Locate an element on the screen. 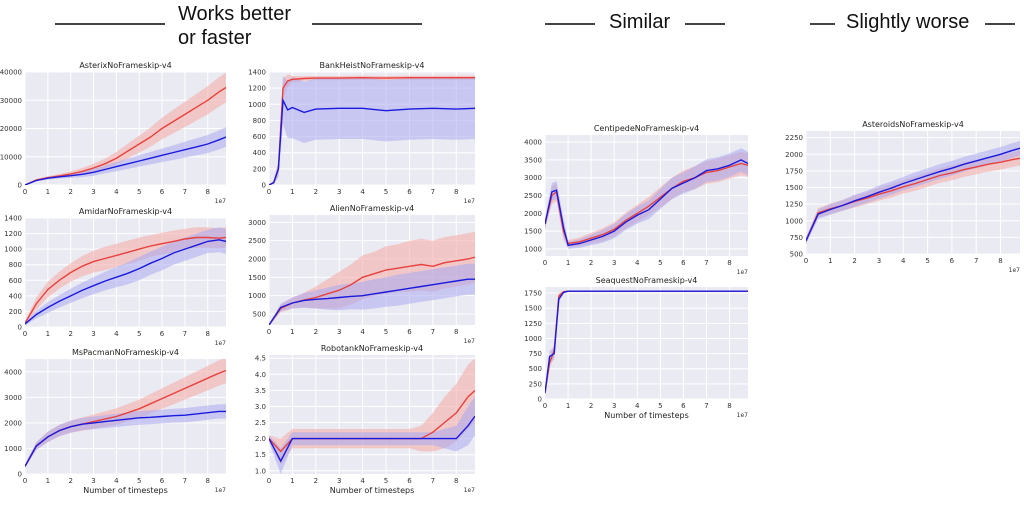 The height and width of the screenshot is (508, 1024). header-similar: Similar is located at coordinates (640, 22).